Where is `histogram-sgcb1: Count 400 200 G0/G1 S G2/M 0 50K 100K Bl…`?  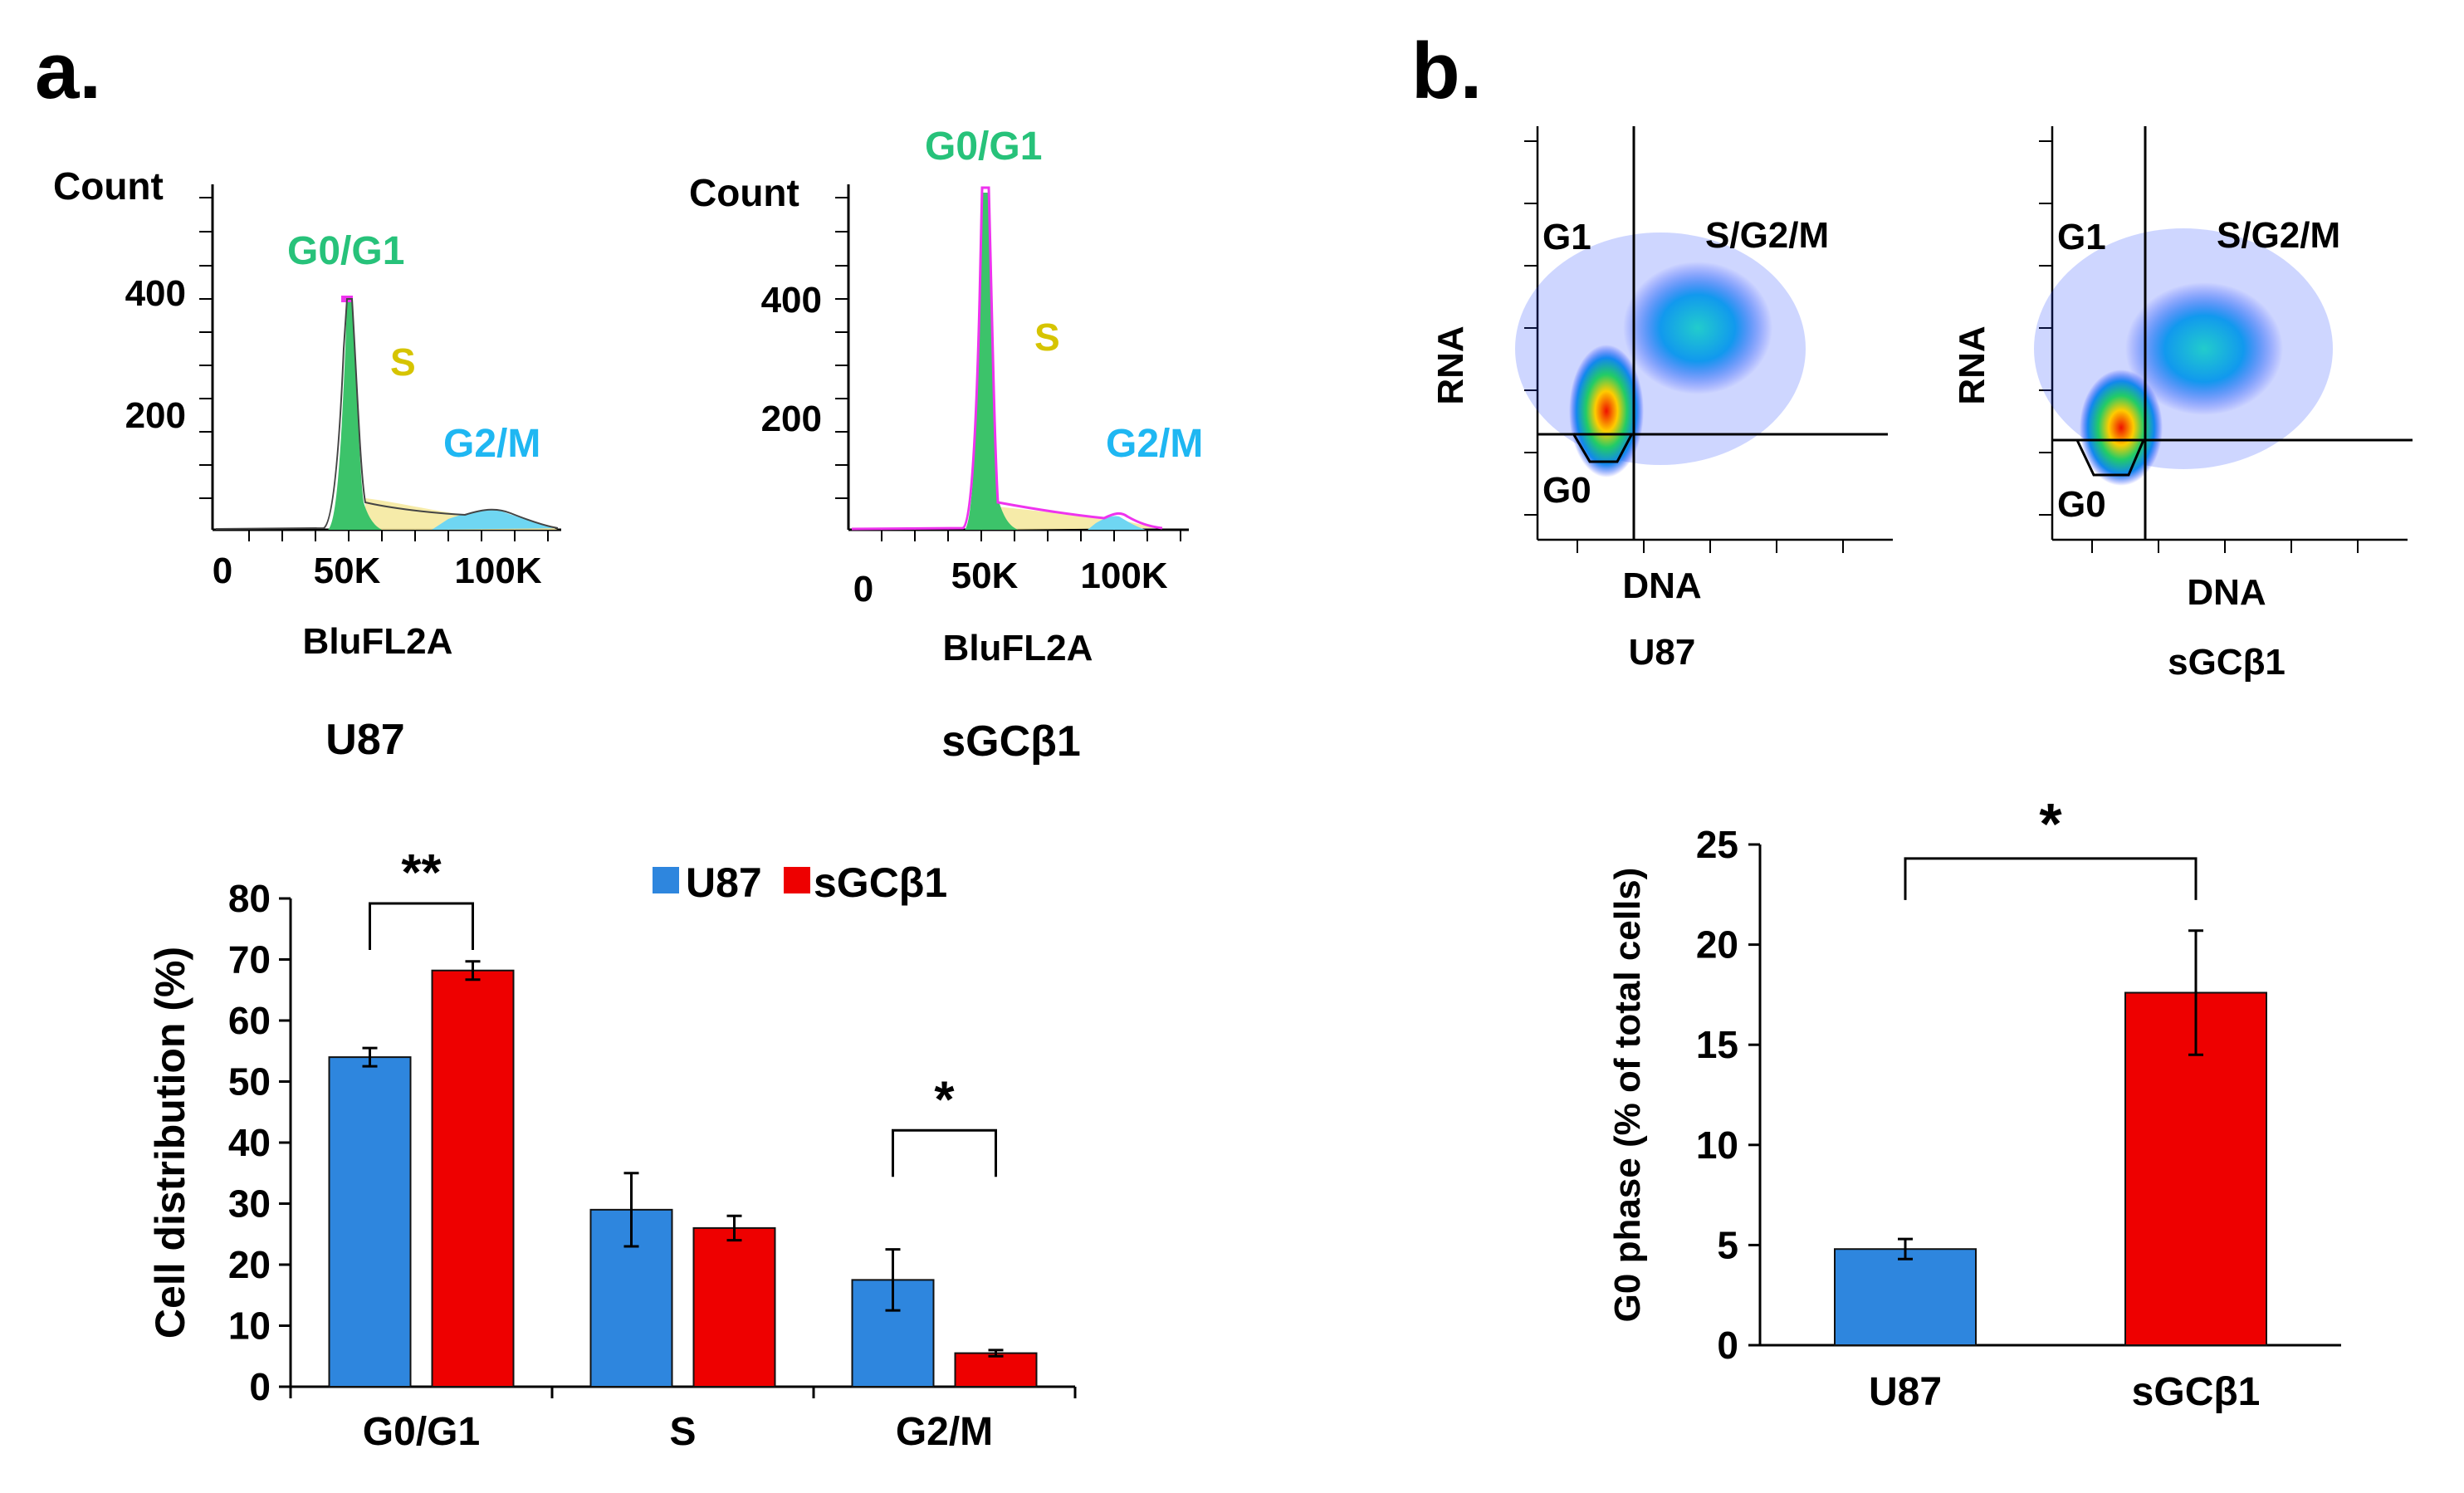 histogram-sgcb1: Count 400 200 G0/G1 S G2/M 0 50K 100K Bl… is located at coordinates (946, 446).